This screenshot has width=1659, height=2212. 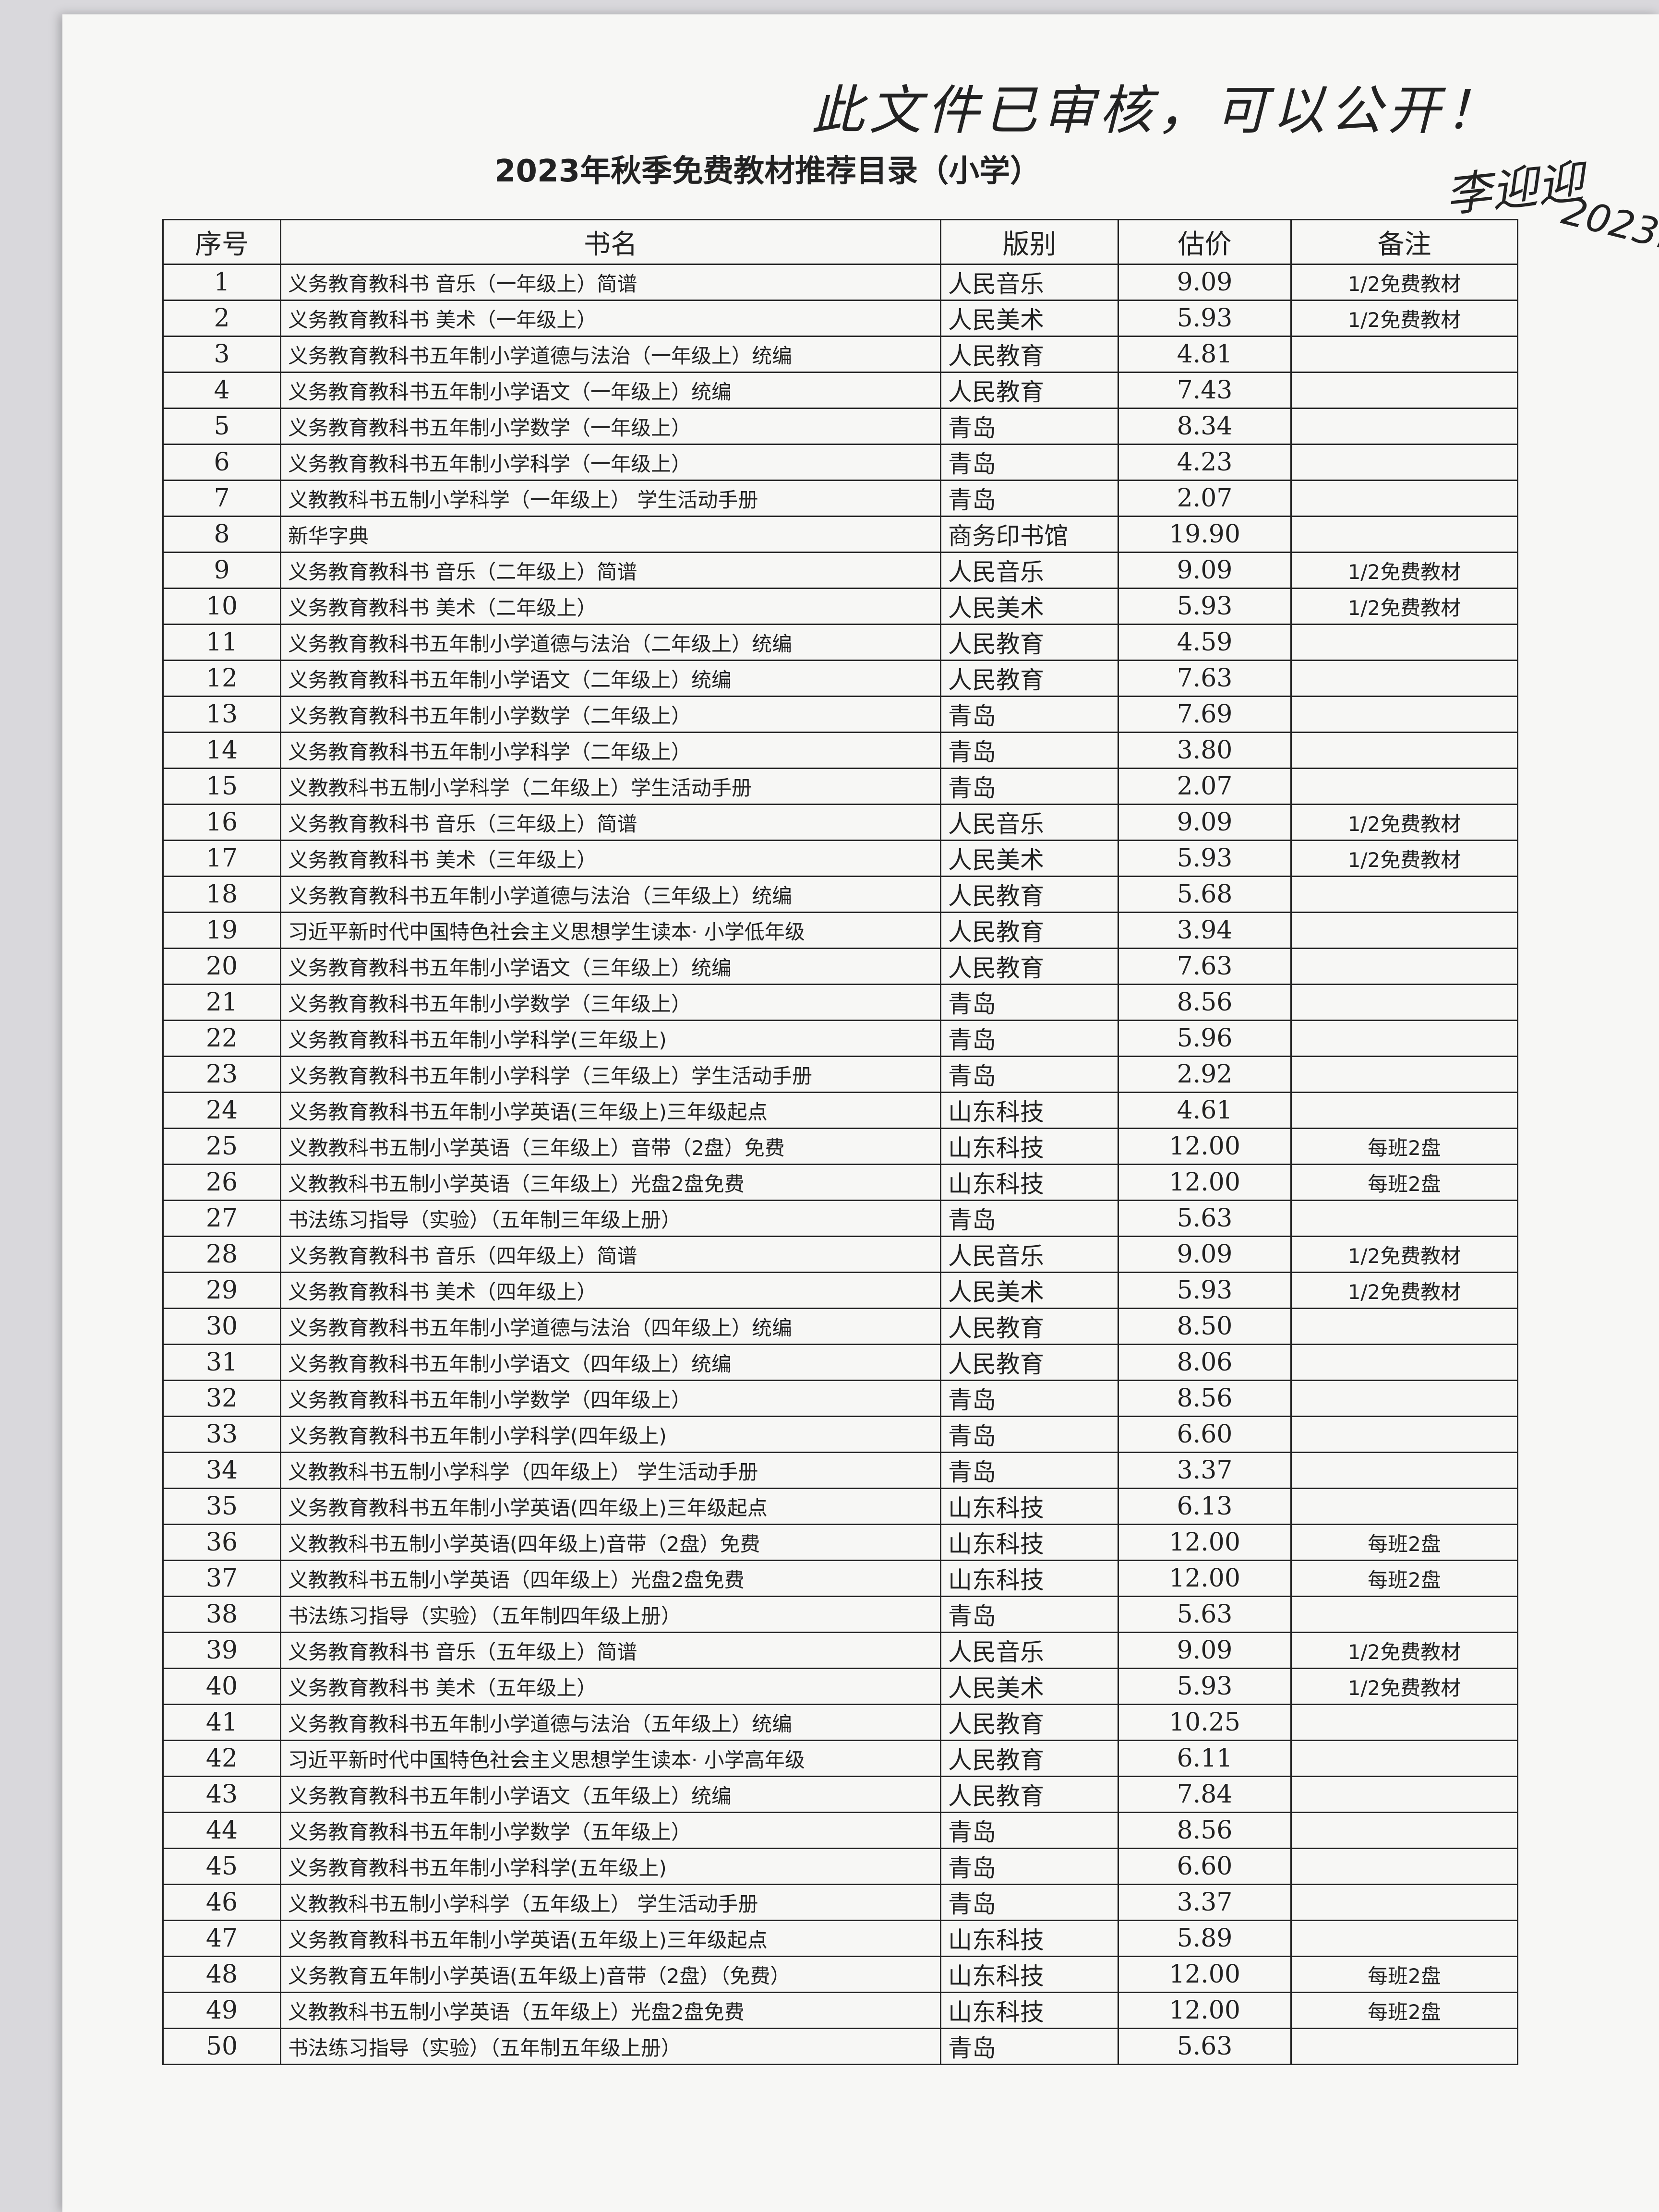 I want to click on row-number: 6, so click(x=221, y=462).